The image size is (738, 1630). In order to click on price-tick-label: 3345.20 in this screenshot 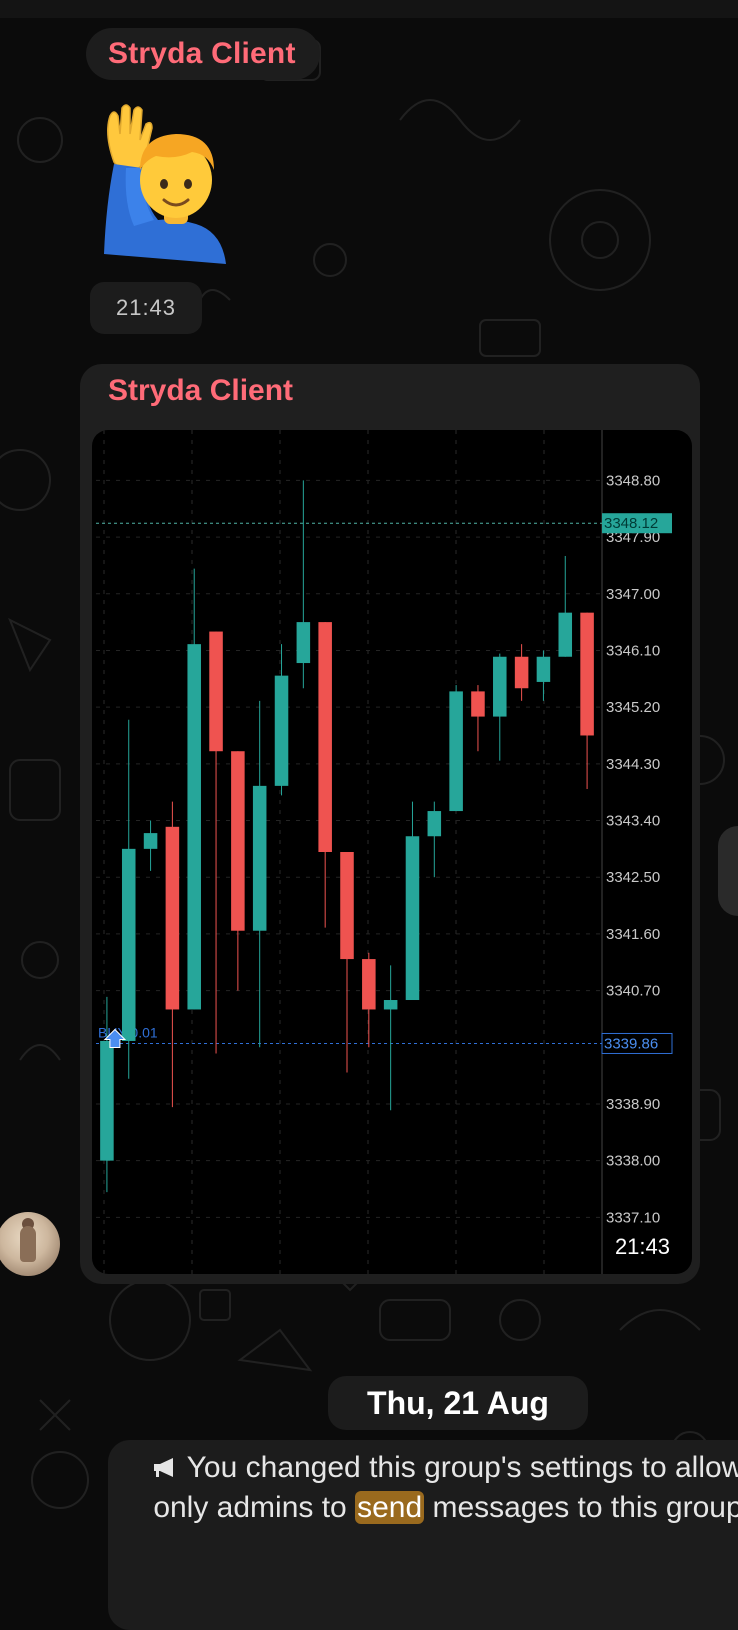, I will do `click(633, 707)`.